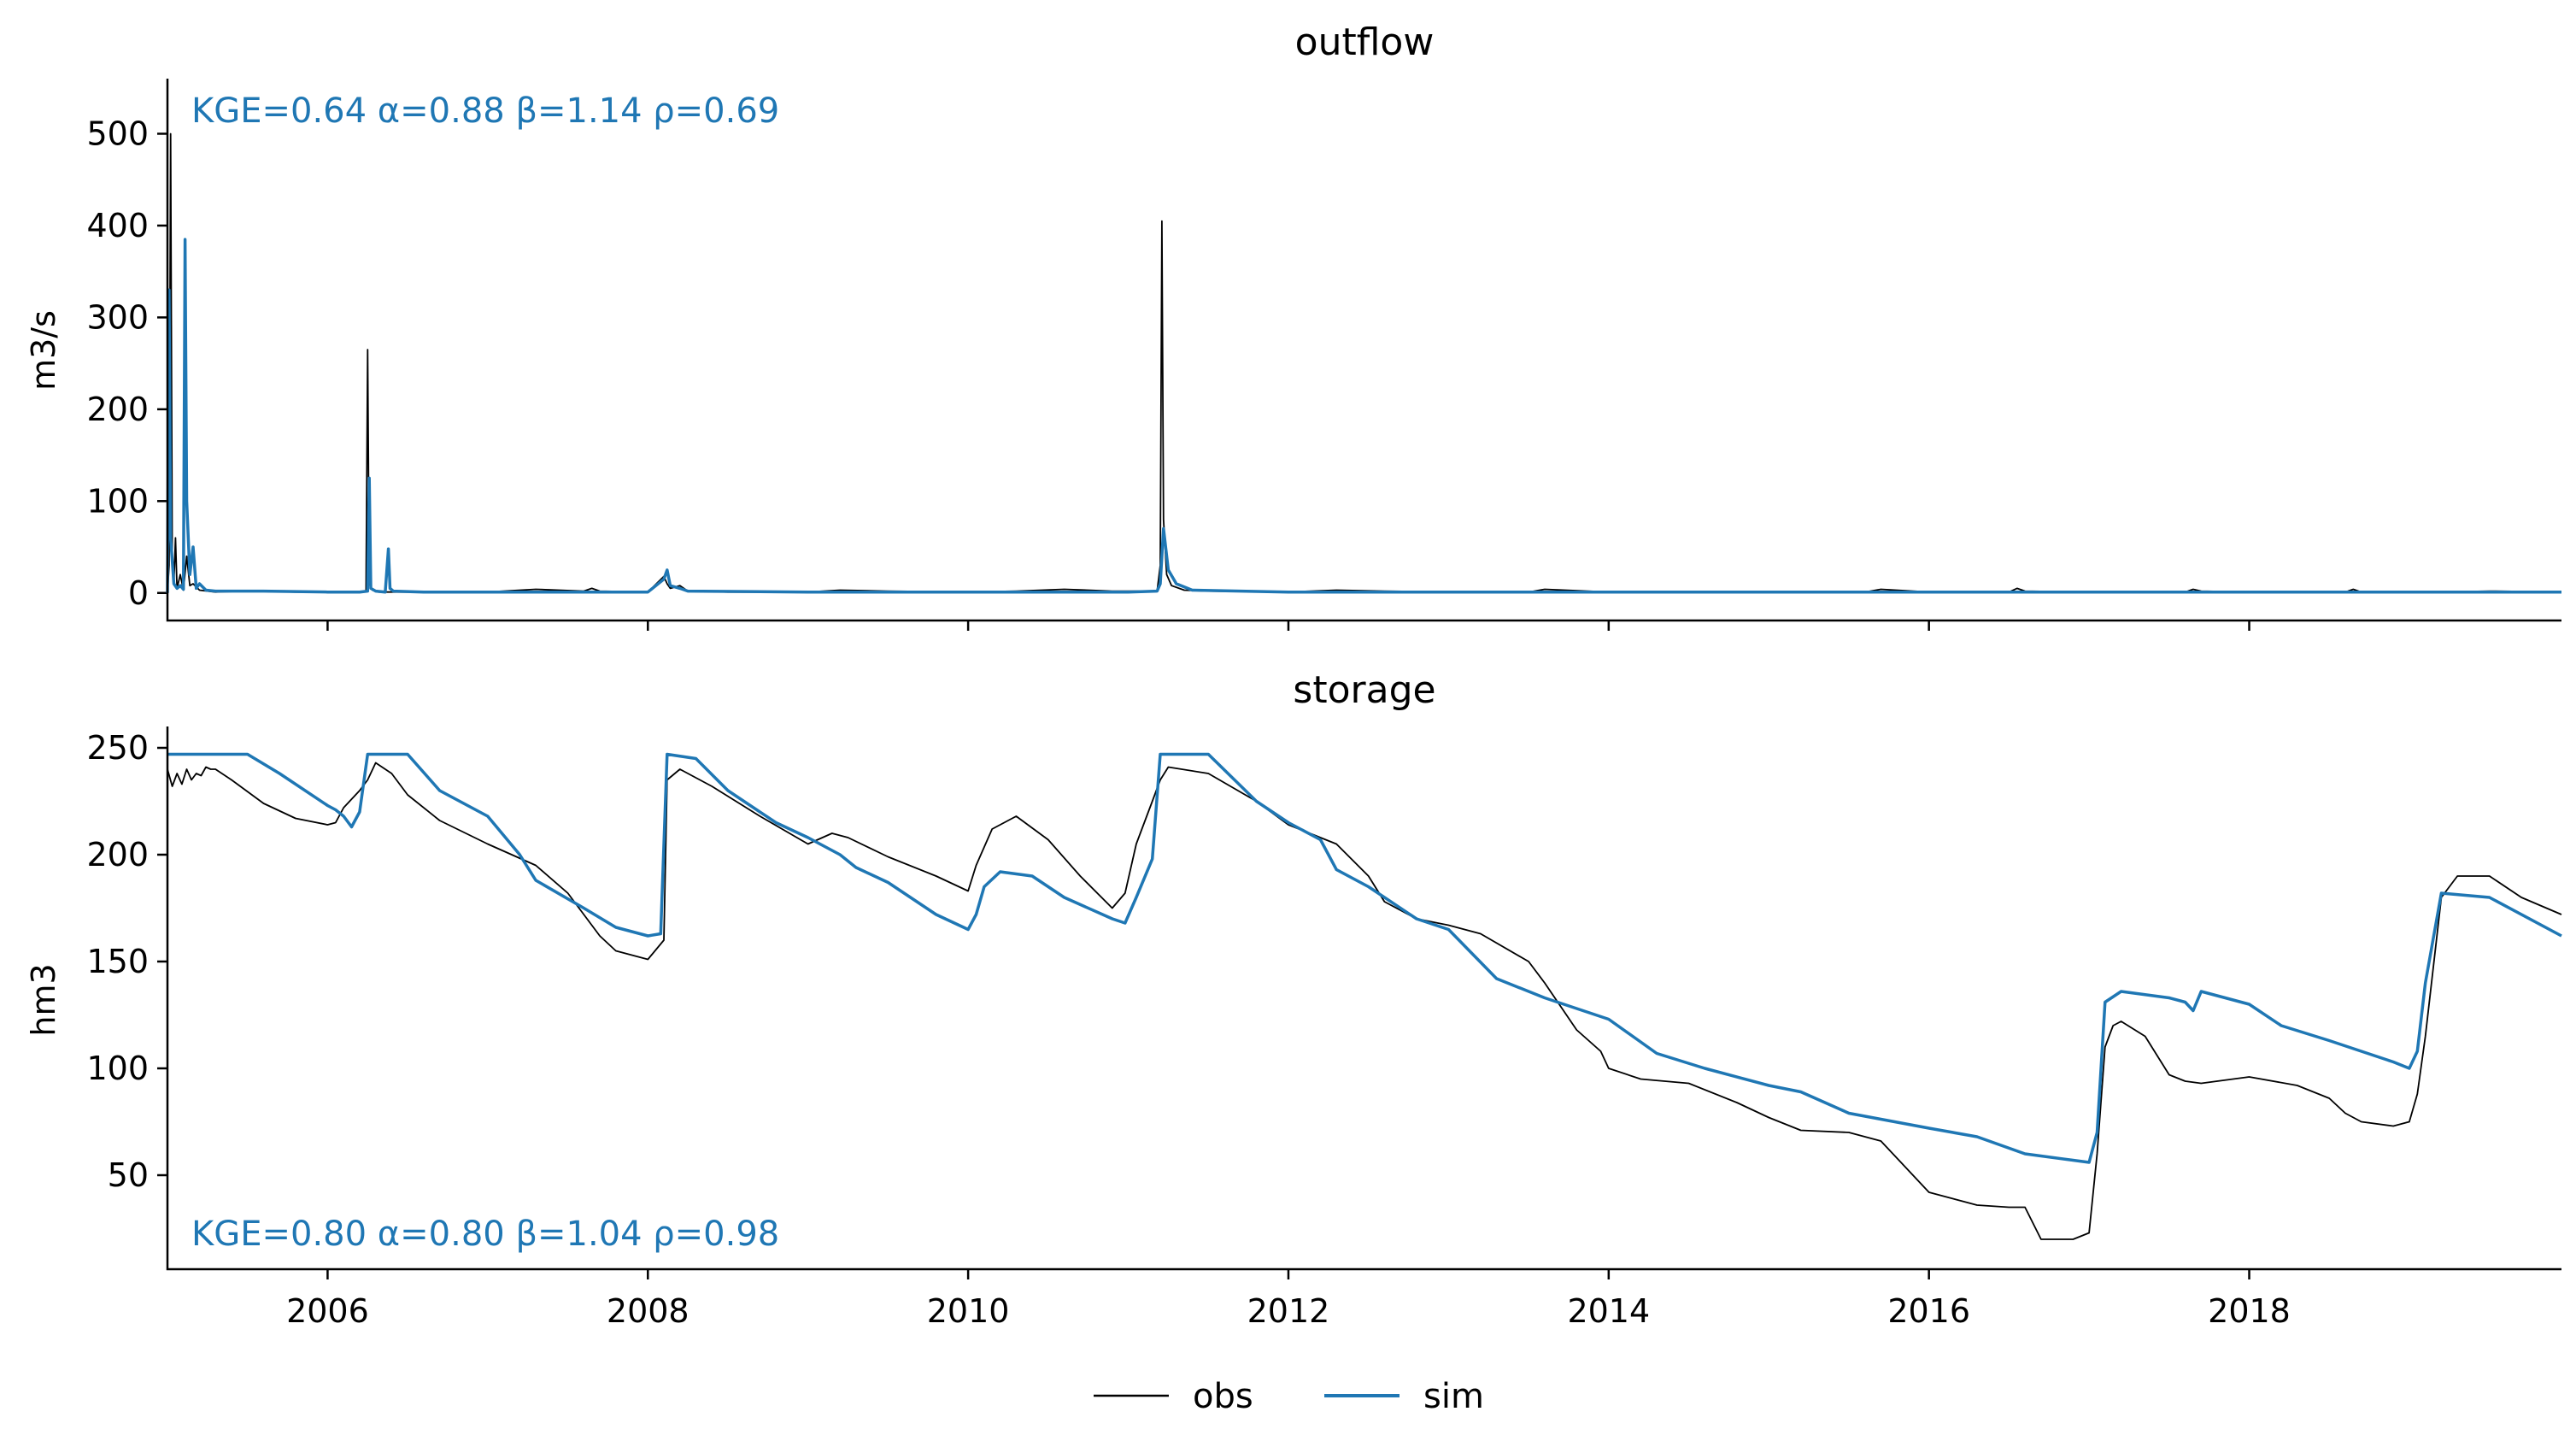 The image size is (2576, 1441). I want to click on outflow-y-axis-label: m3/s, so click(43, 350).